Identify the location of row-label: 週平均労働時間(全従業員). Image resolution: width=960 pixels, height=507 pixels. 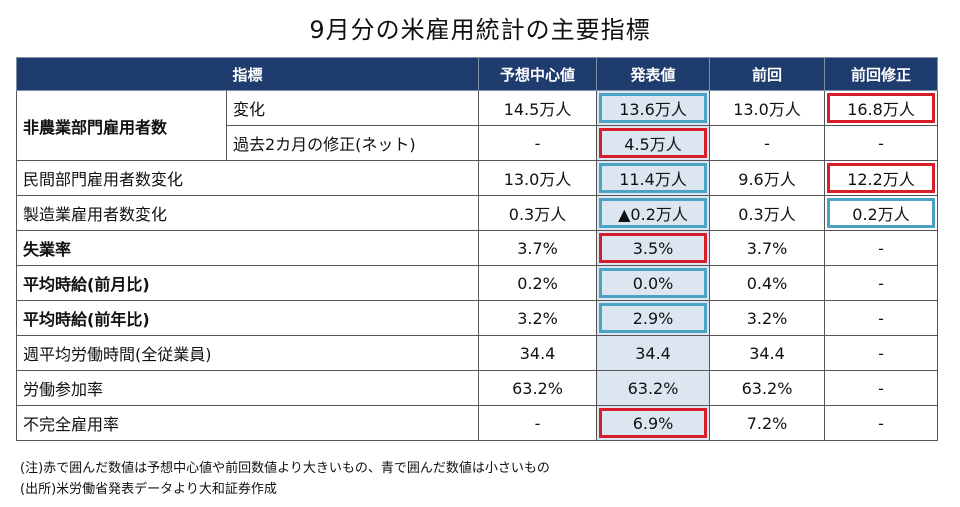
(247, 353).